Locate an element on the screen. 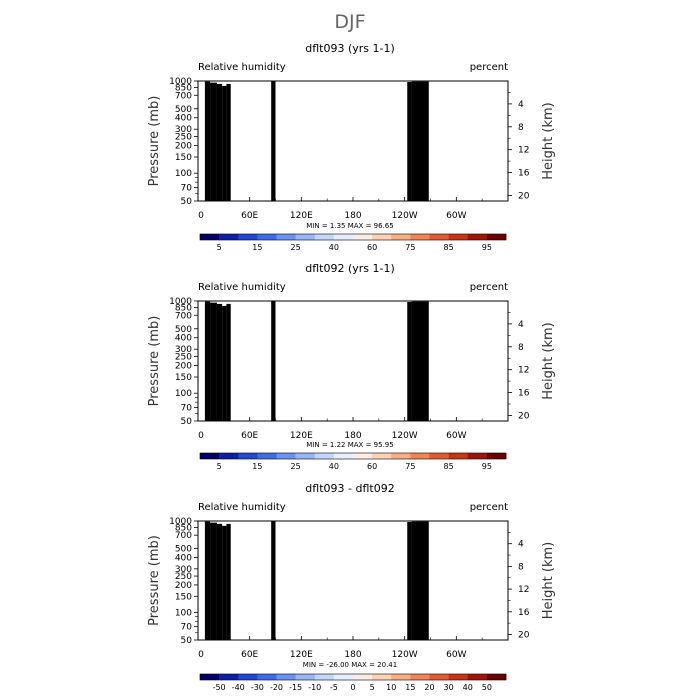 Image resolution: width=700 pixels, height=700 pixels. y-tick-label: 500 is located at coordinates (183, 110).